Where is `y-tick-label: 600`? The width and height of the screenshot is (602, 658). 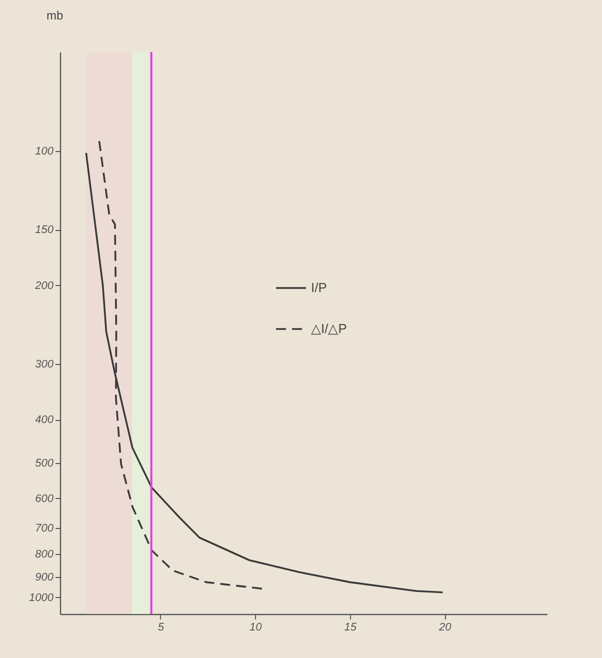
y-tick-label: 600 is located at coordinates (44, 498).